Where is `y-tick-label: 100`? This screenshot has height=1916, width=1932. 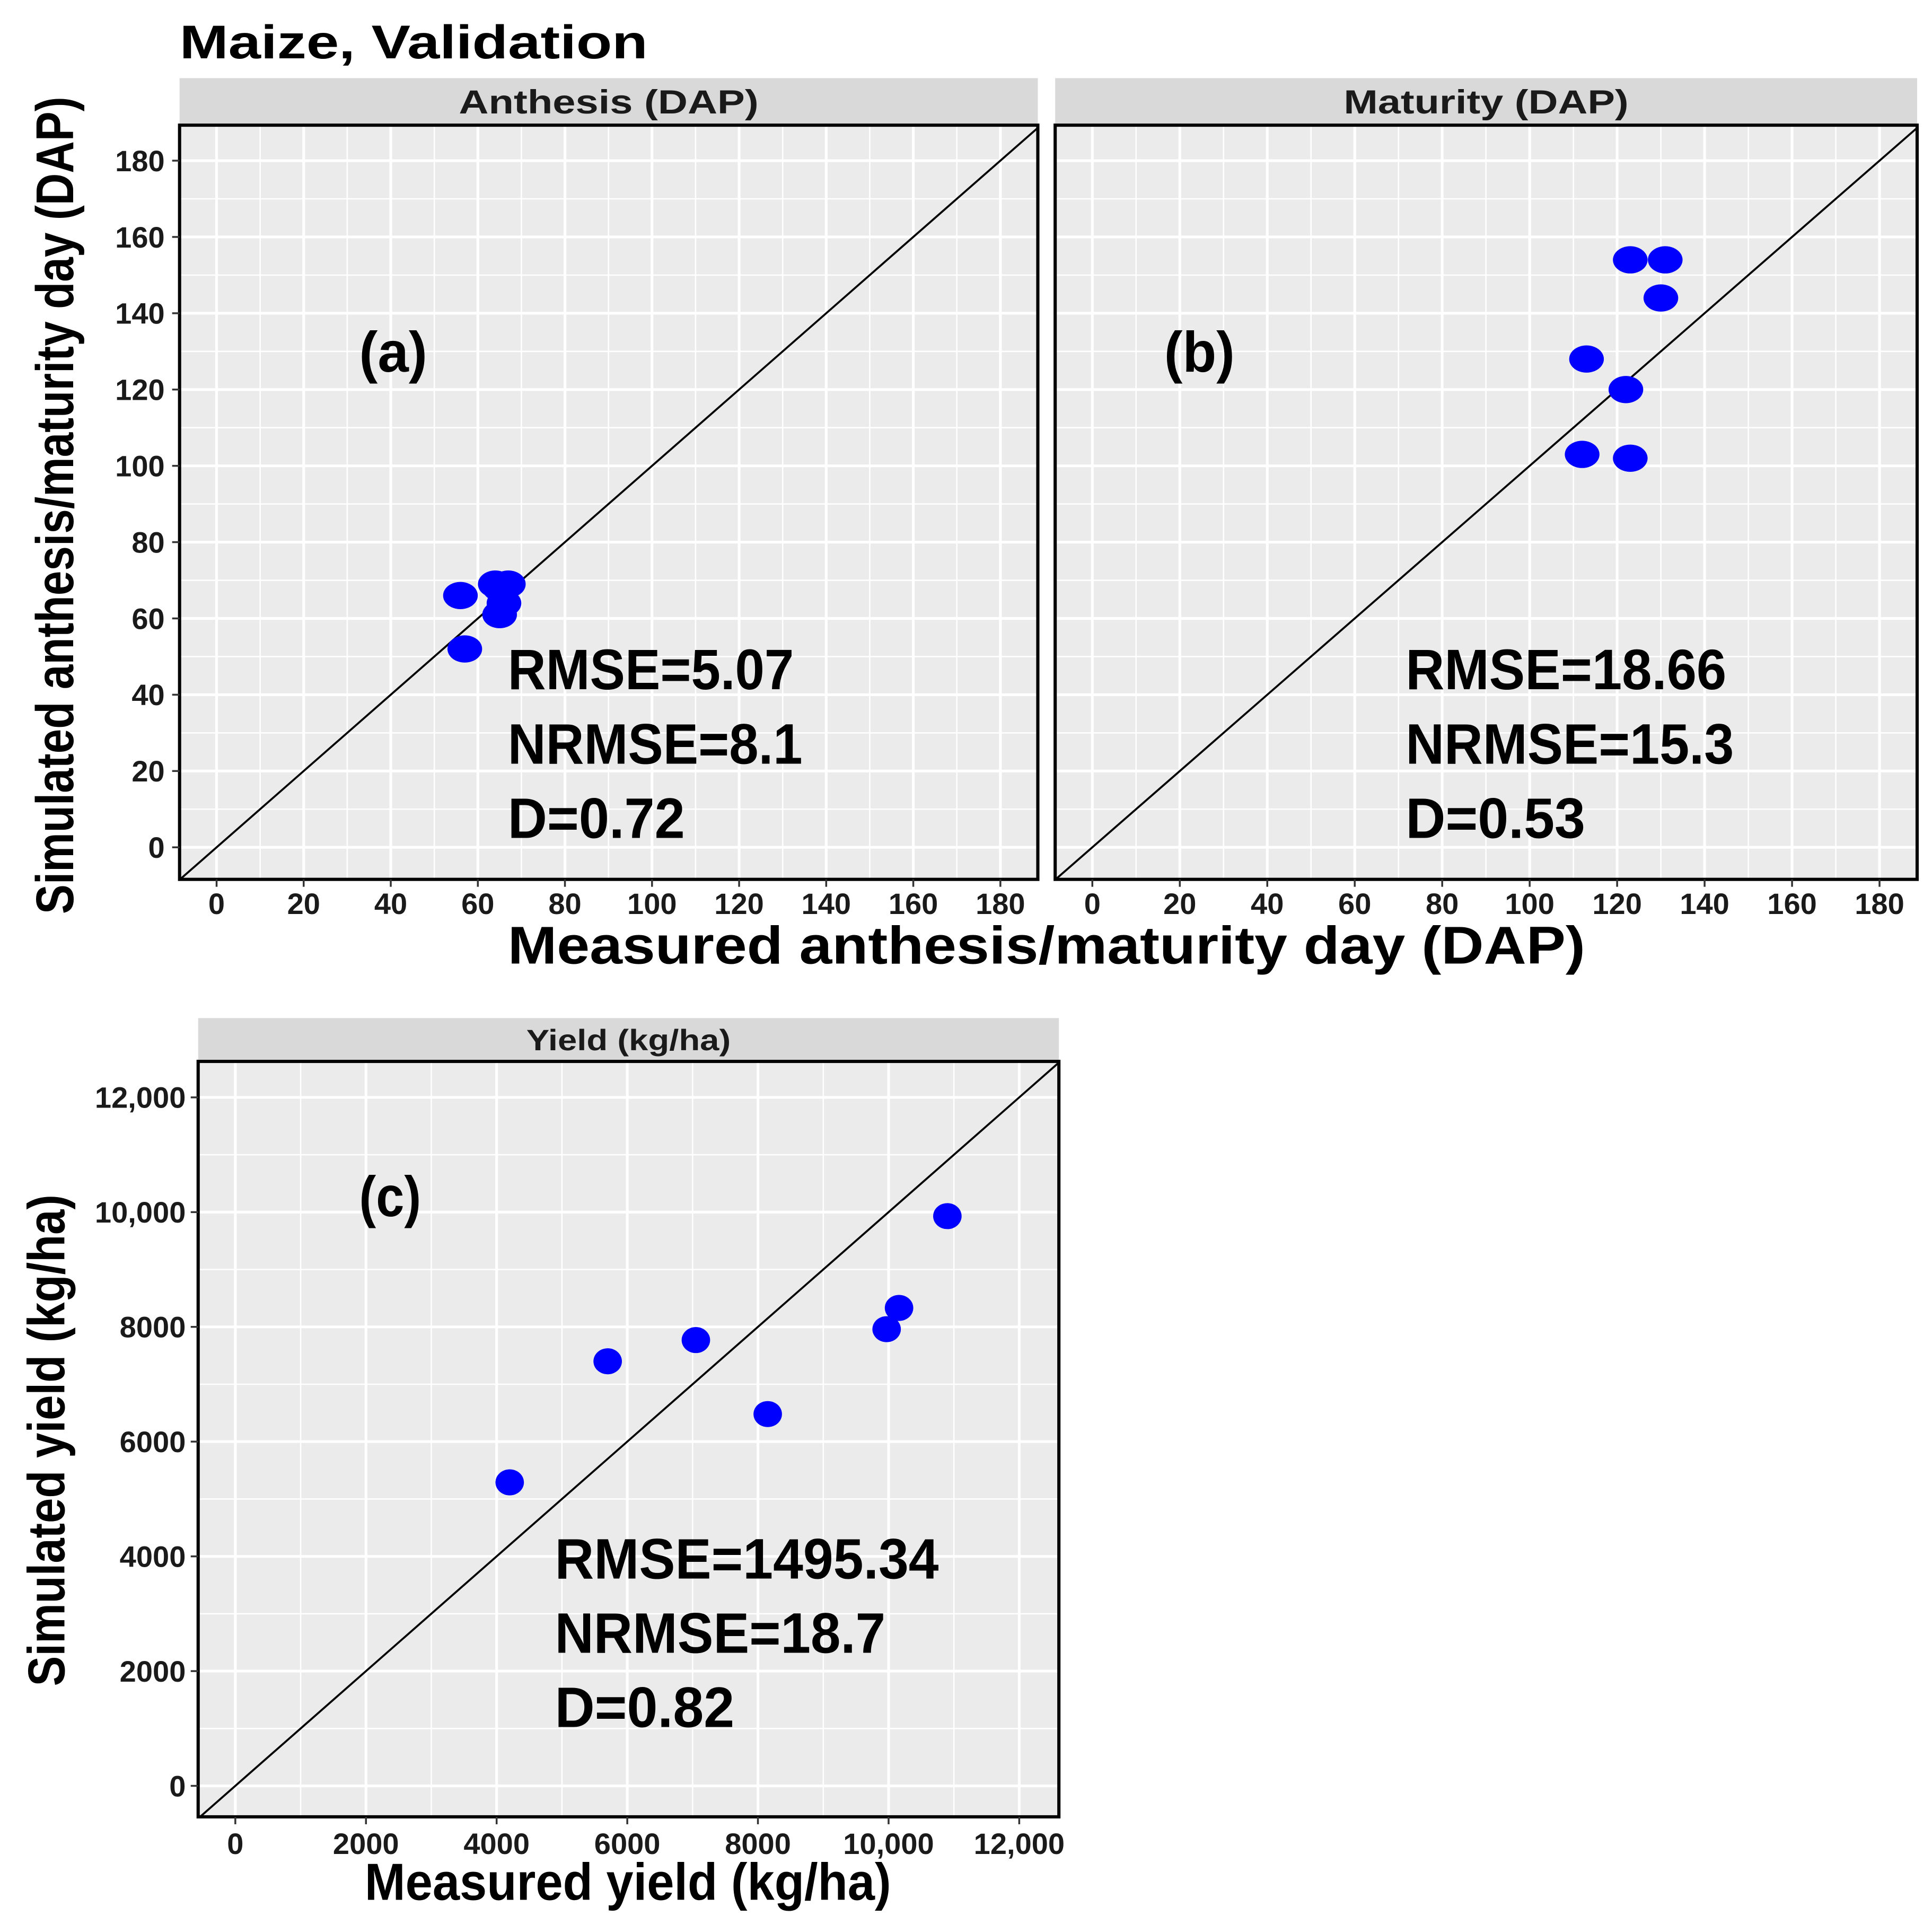 y-tick-label: 100 is located at coordinates (140, 466).